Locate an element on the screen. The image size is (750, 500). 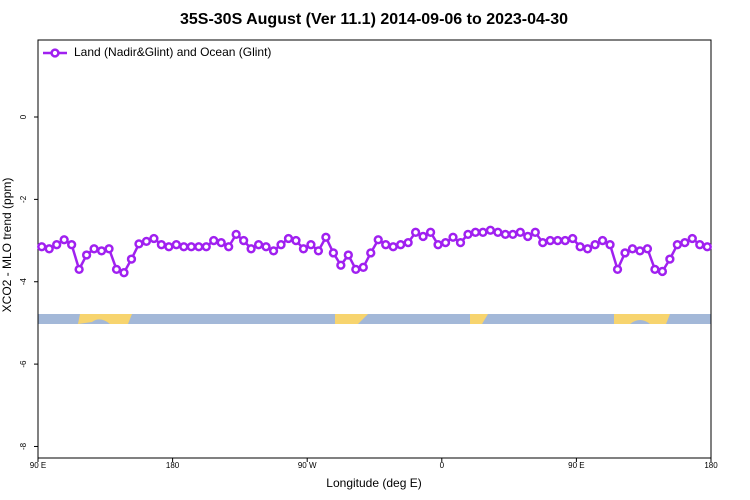
y-tick-label: -8 is located at coordinates (23, 446).